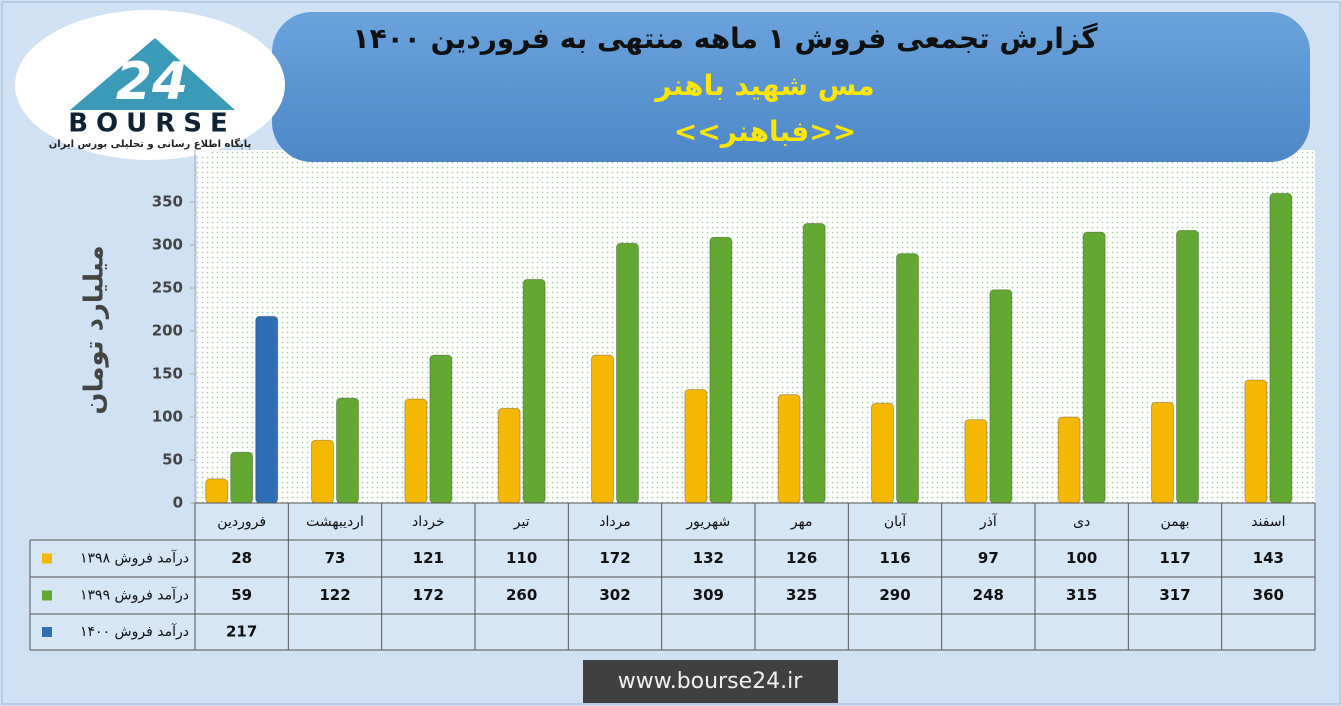  I want to click on y-tick-label: 50, so click(172, 460).